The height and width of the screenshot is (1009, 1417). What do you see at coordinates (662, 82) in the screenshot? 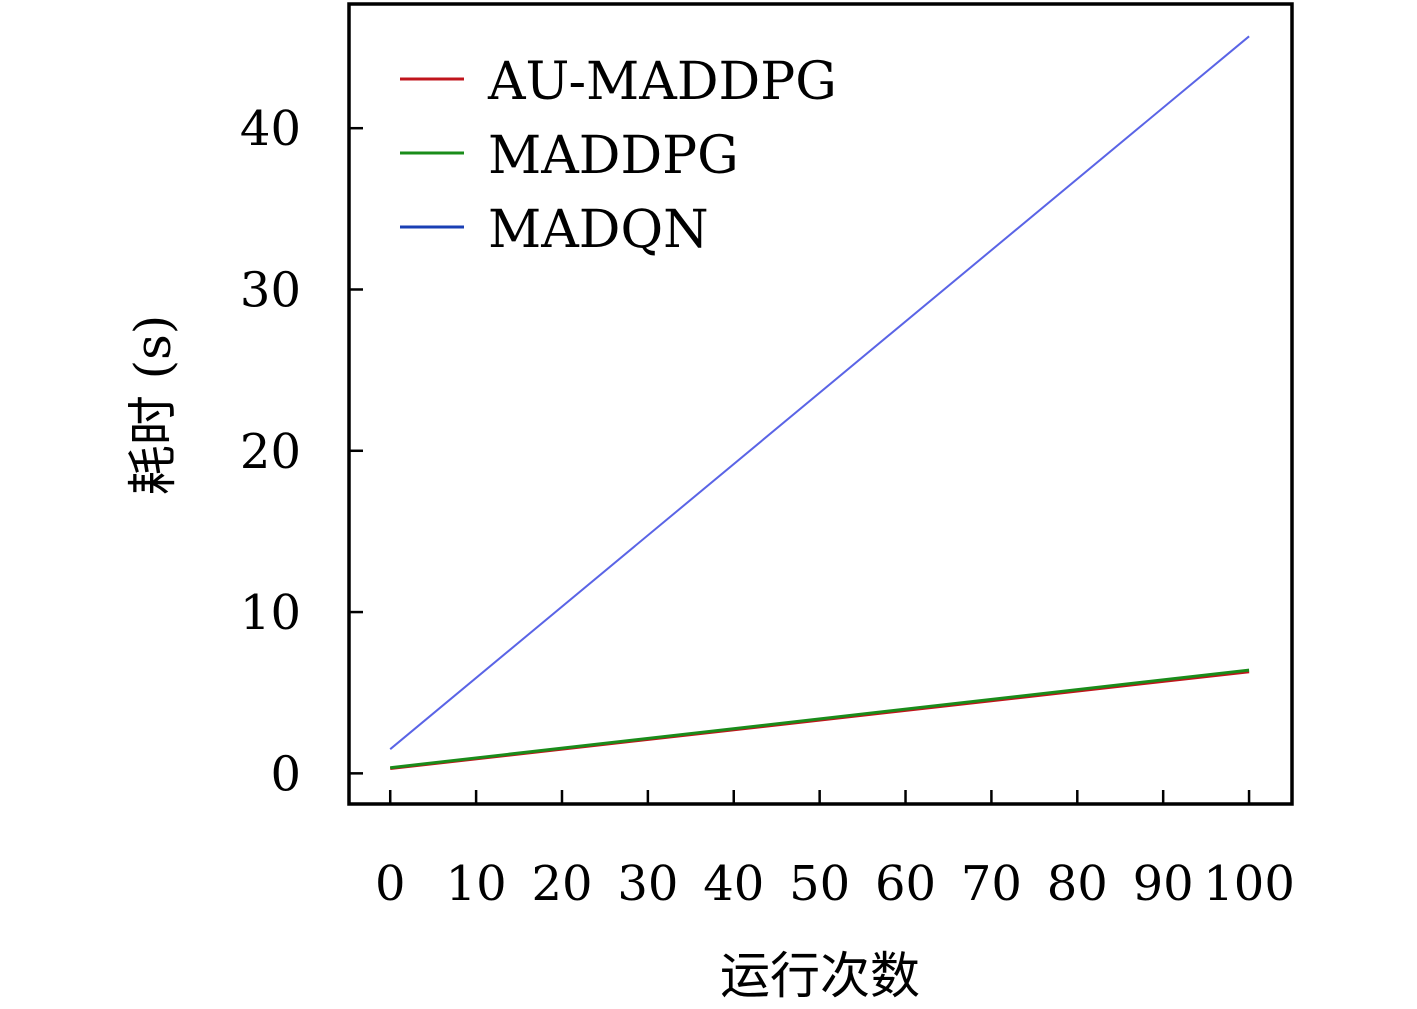
I see `legend-label-au-maddpg: AU-MADDPG` at bounding box center [662, 82].